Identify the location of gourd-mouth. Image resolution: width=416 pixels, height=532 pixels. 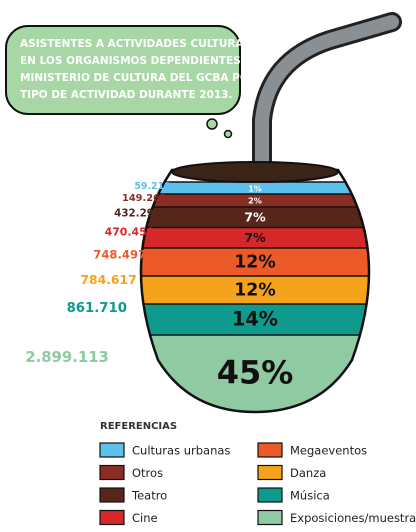
(255, 172).